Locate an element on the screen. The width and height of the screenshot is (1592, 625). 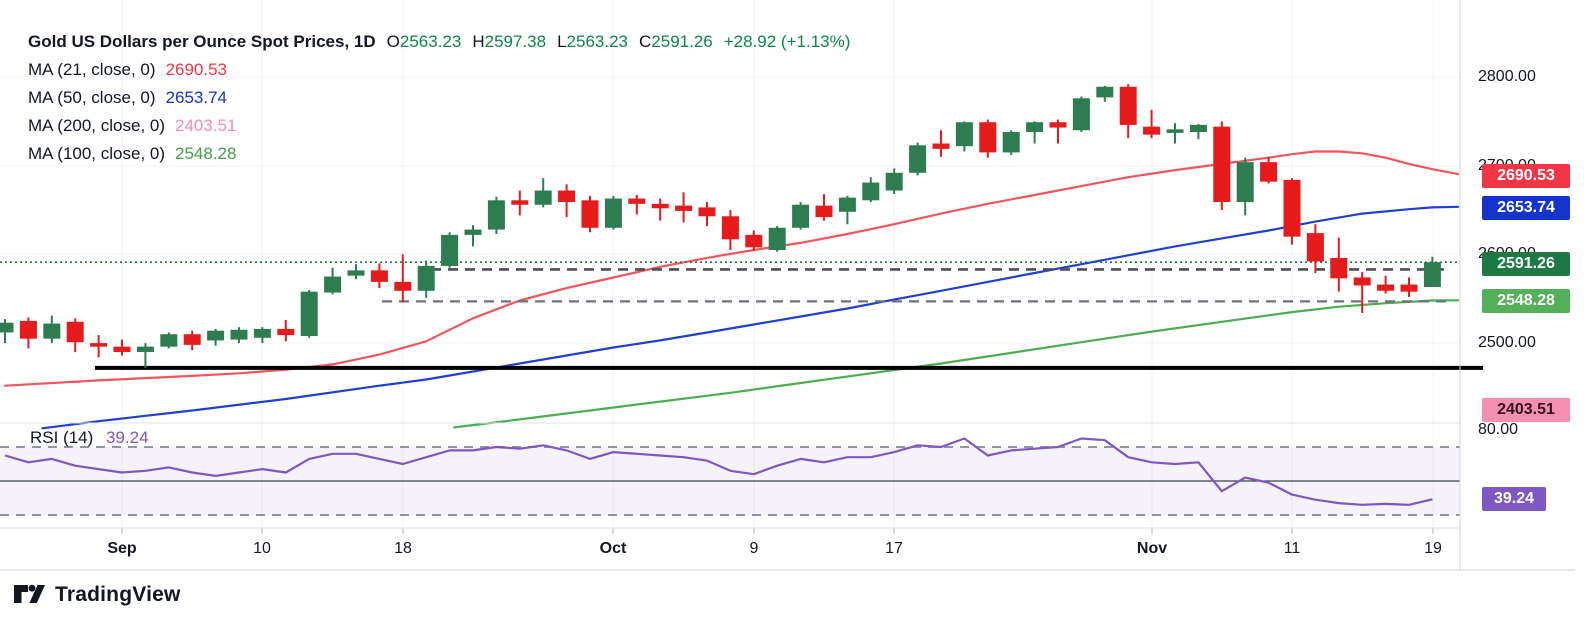
ma-legend-label: MA (200, close, 0) is located at coordinates (97, 125).